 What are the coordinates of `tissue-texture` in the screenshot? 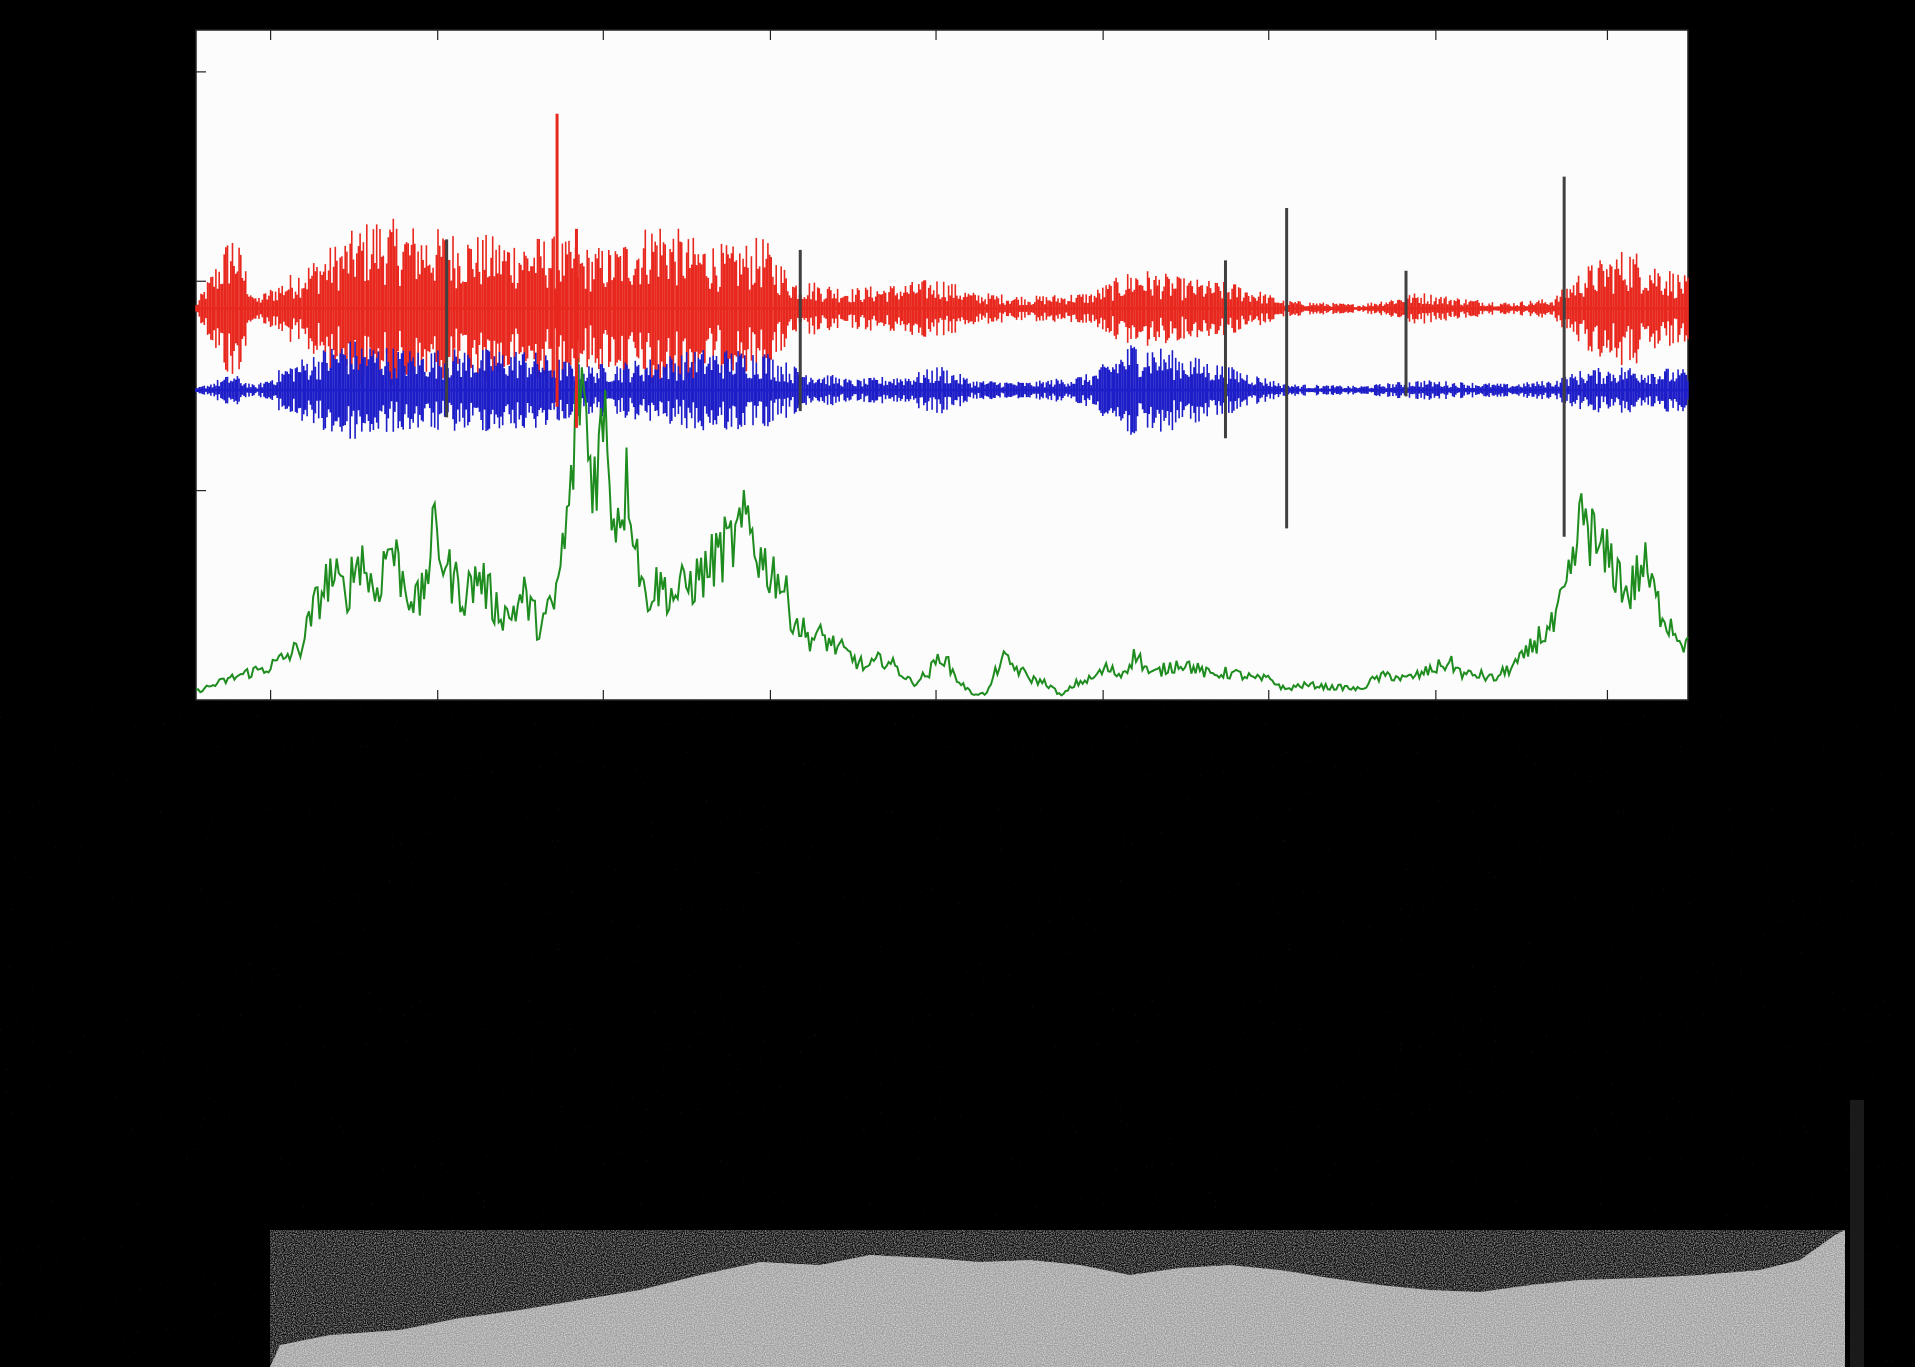 It's located at (1057, 1298).